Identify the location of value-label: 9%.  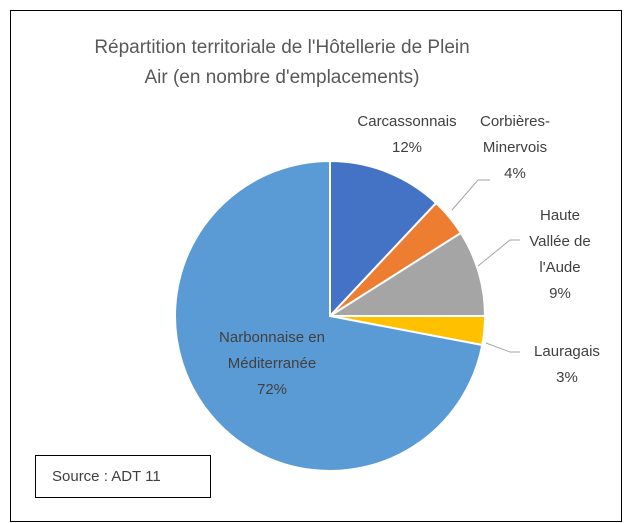
(560, 293).